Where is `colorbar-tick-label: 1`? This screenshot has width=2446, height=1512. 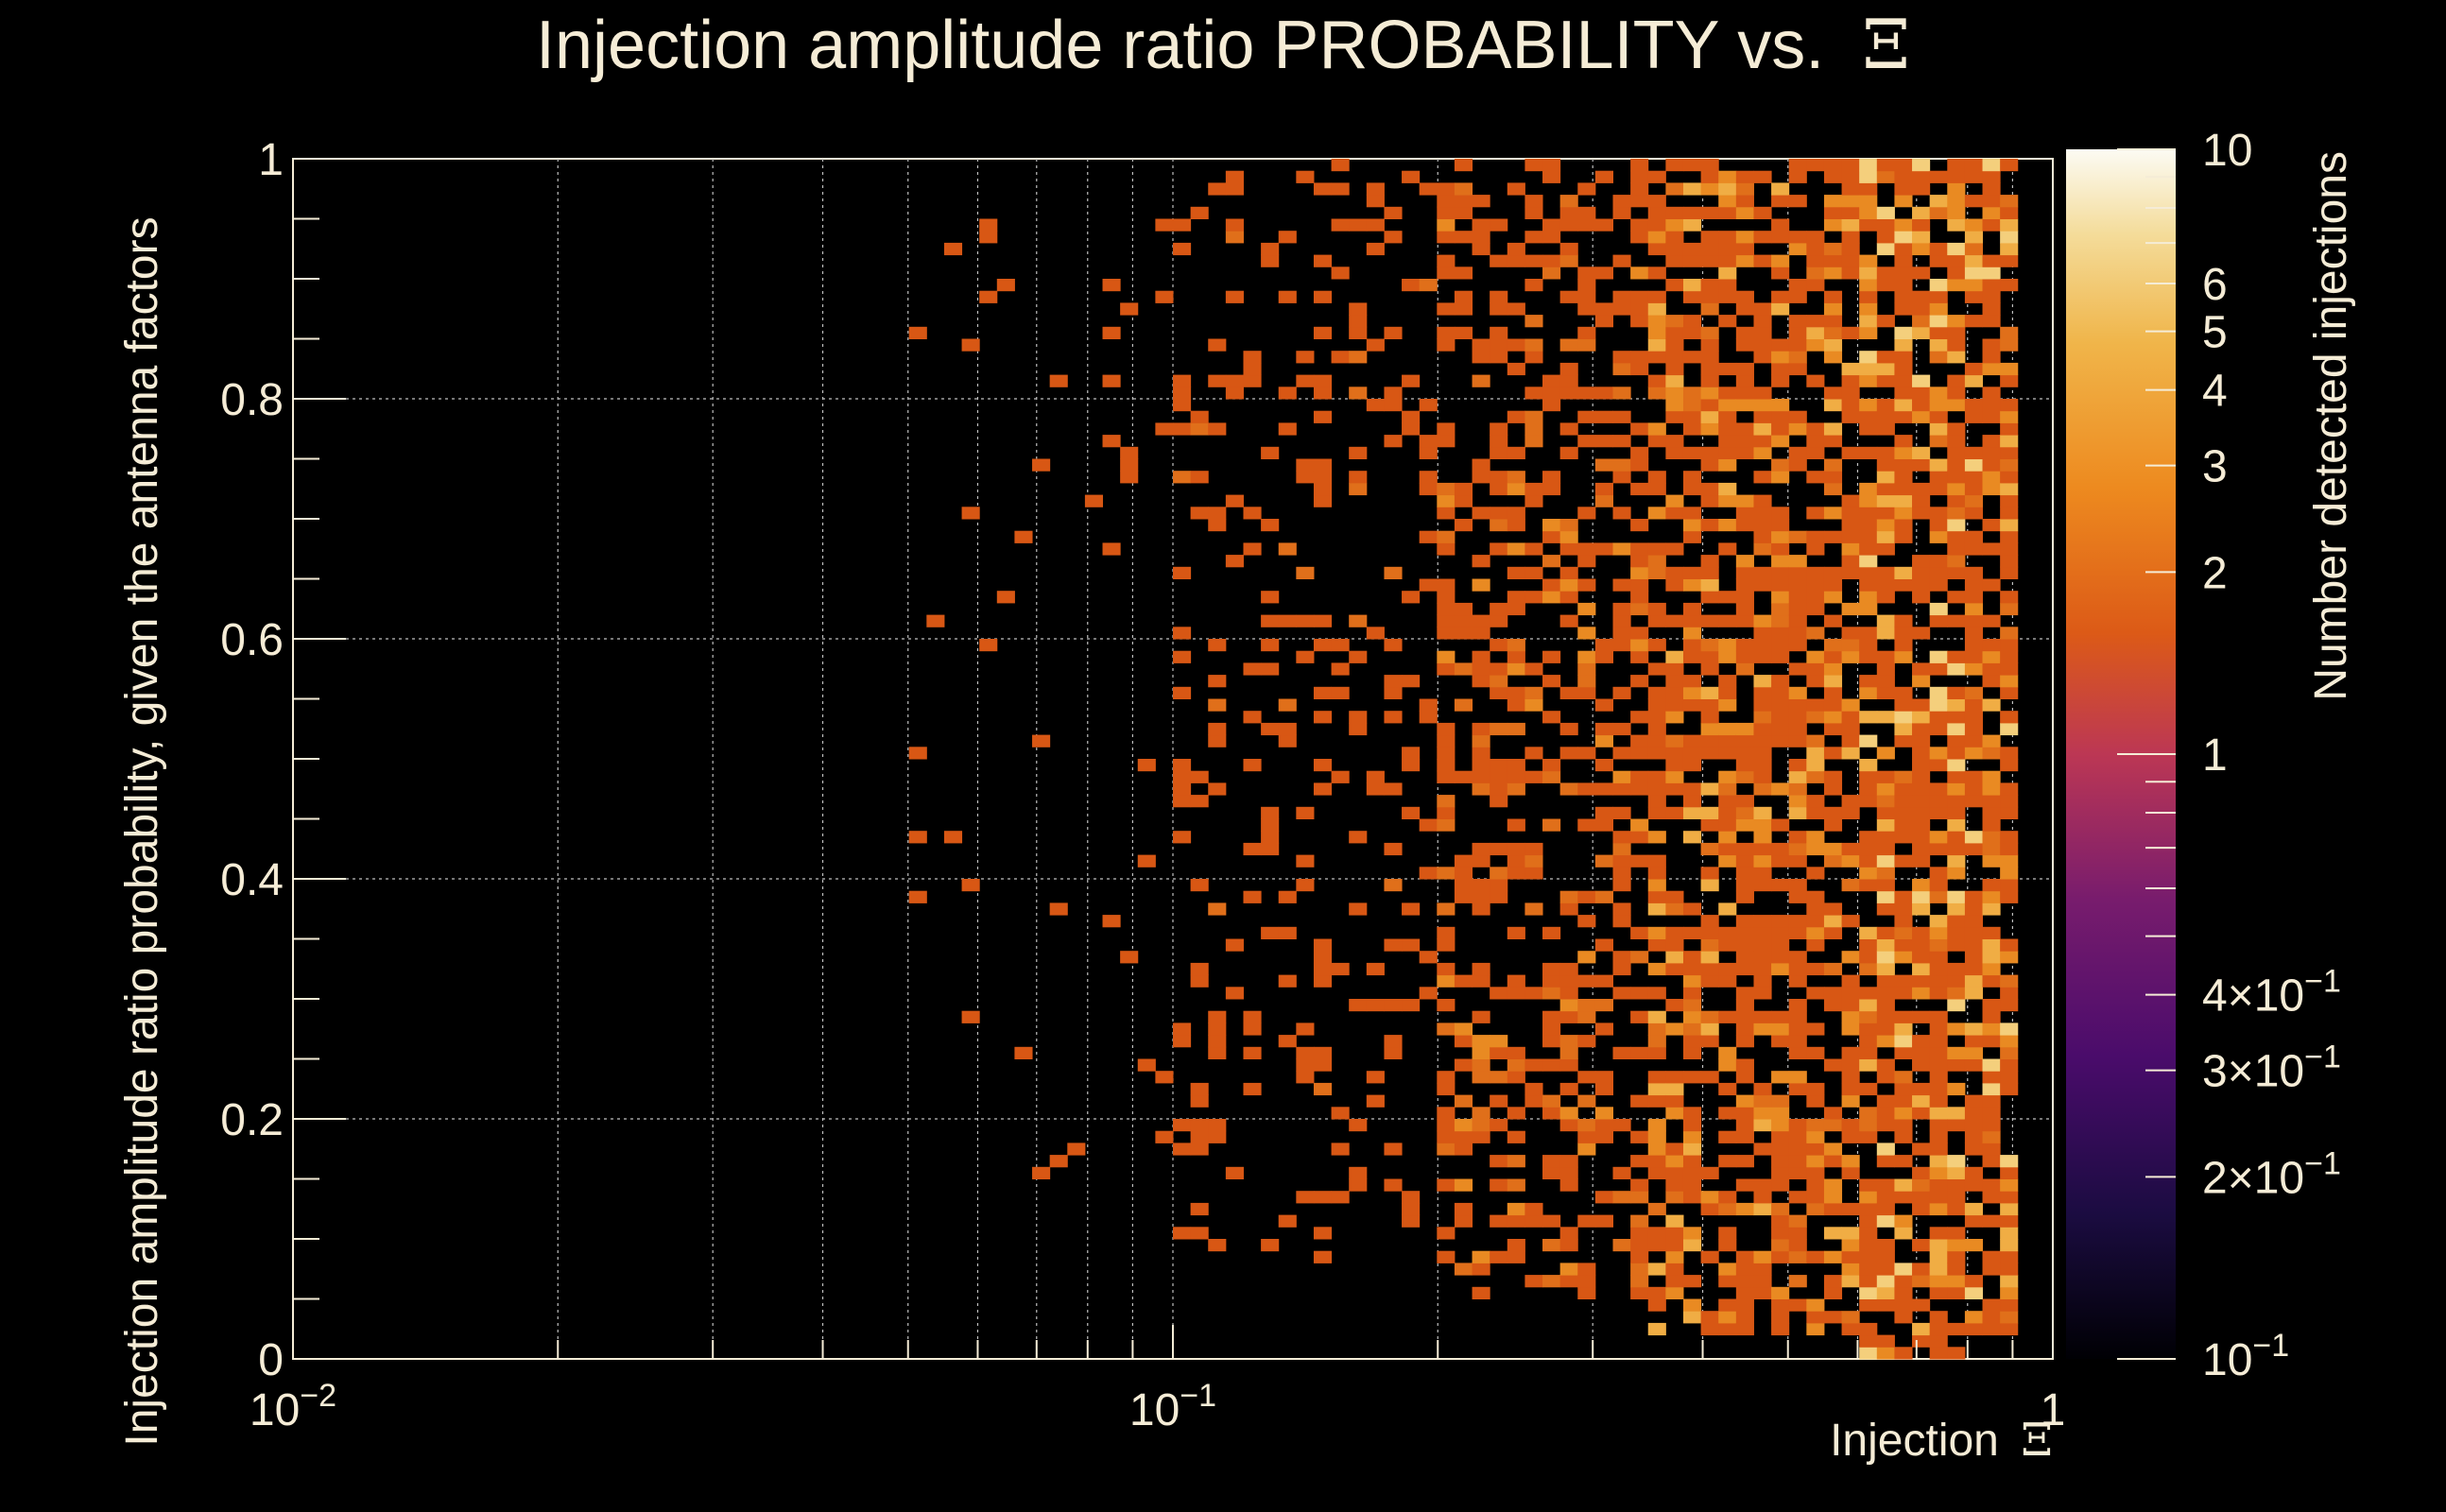
colorbar-tick-label: 1 is located at coordinates (2215, 755).